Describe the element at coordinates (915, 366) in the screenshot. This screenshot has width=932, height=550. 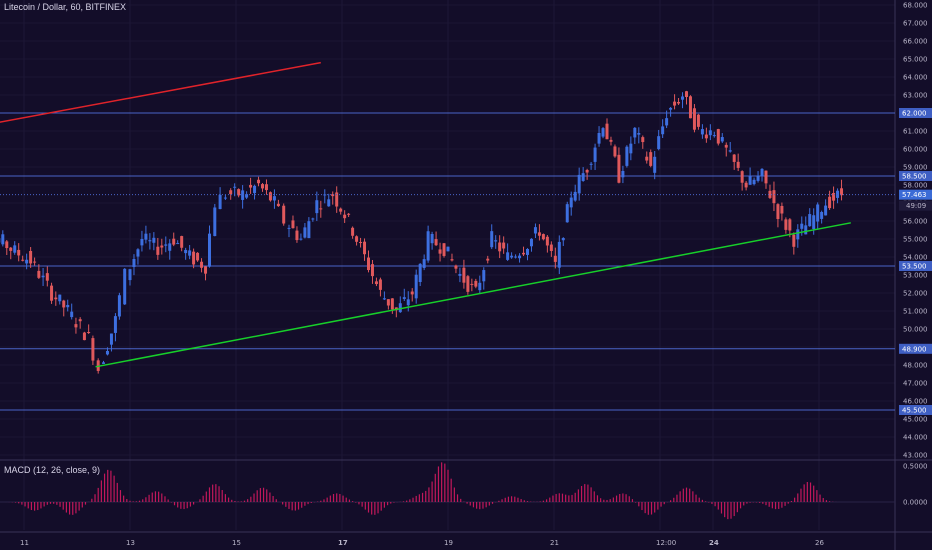
I see `price-axis-tick: 48.000` at that location.